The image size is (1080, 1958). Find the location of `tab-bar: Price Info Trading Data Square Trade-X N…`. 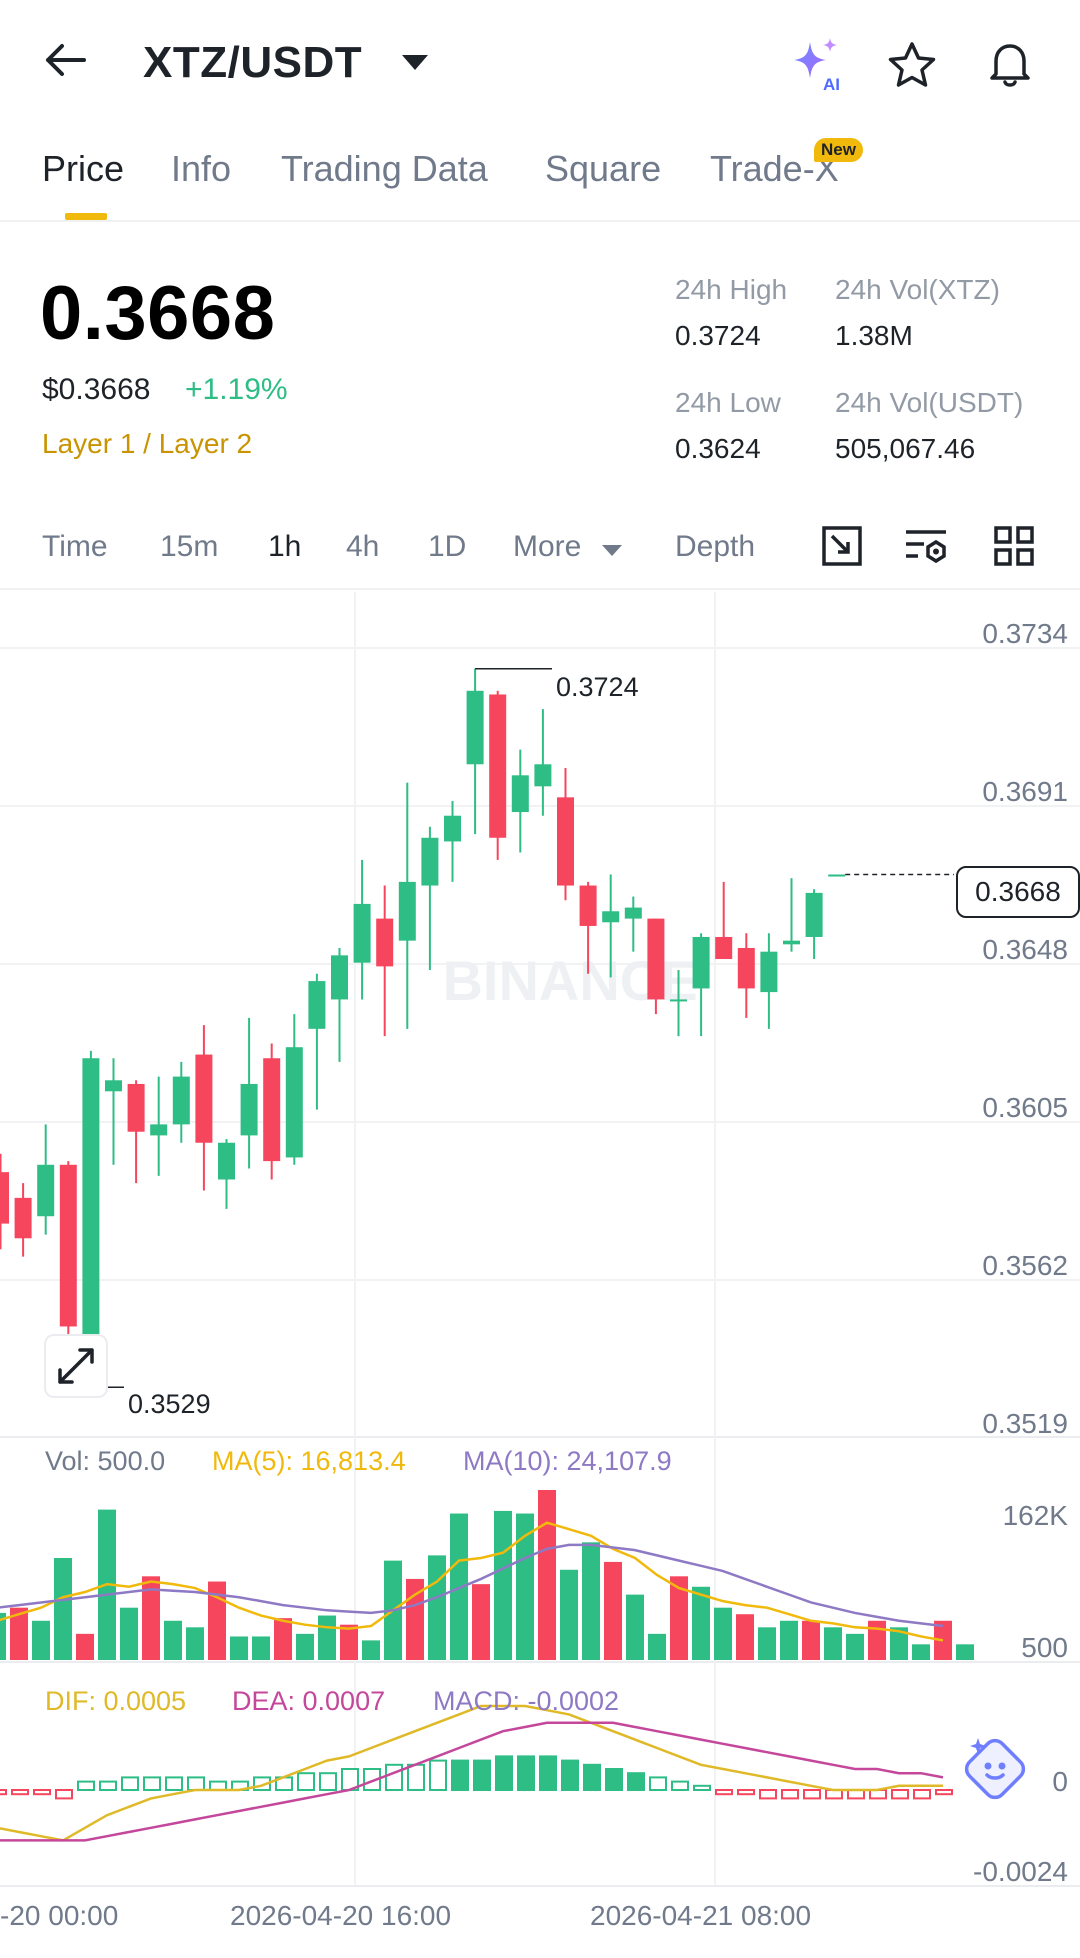

tab-bar: Price Info Trading Data Square Trade-X N… is located at coordinates (540, 176).